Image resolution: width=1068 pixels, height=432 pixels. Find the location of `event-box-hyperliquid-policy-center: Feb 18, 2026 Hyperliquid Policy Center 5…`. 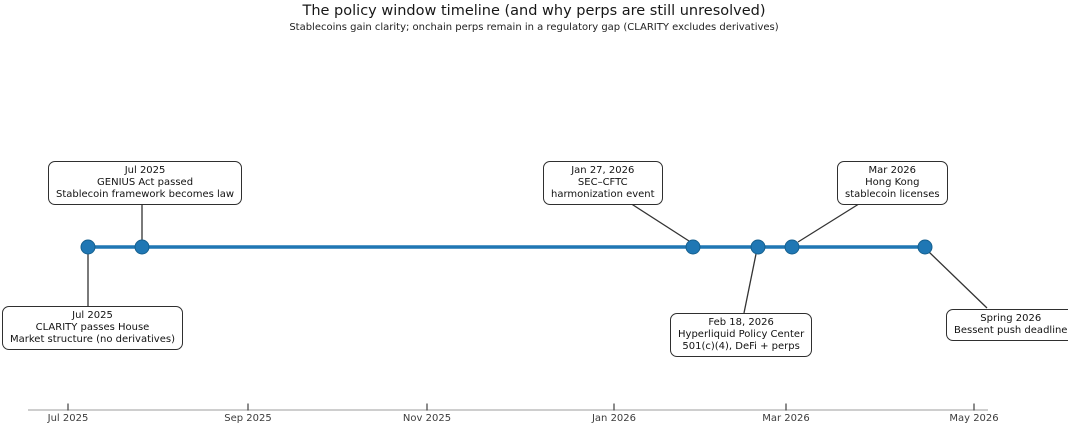

event-box-hyperliquid-policy-center: Feb 18, 2026 Hyperliquid Policy Center 5… is located at coordinates (741, 335).